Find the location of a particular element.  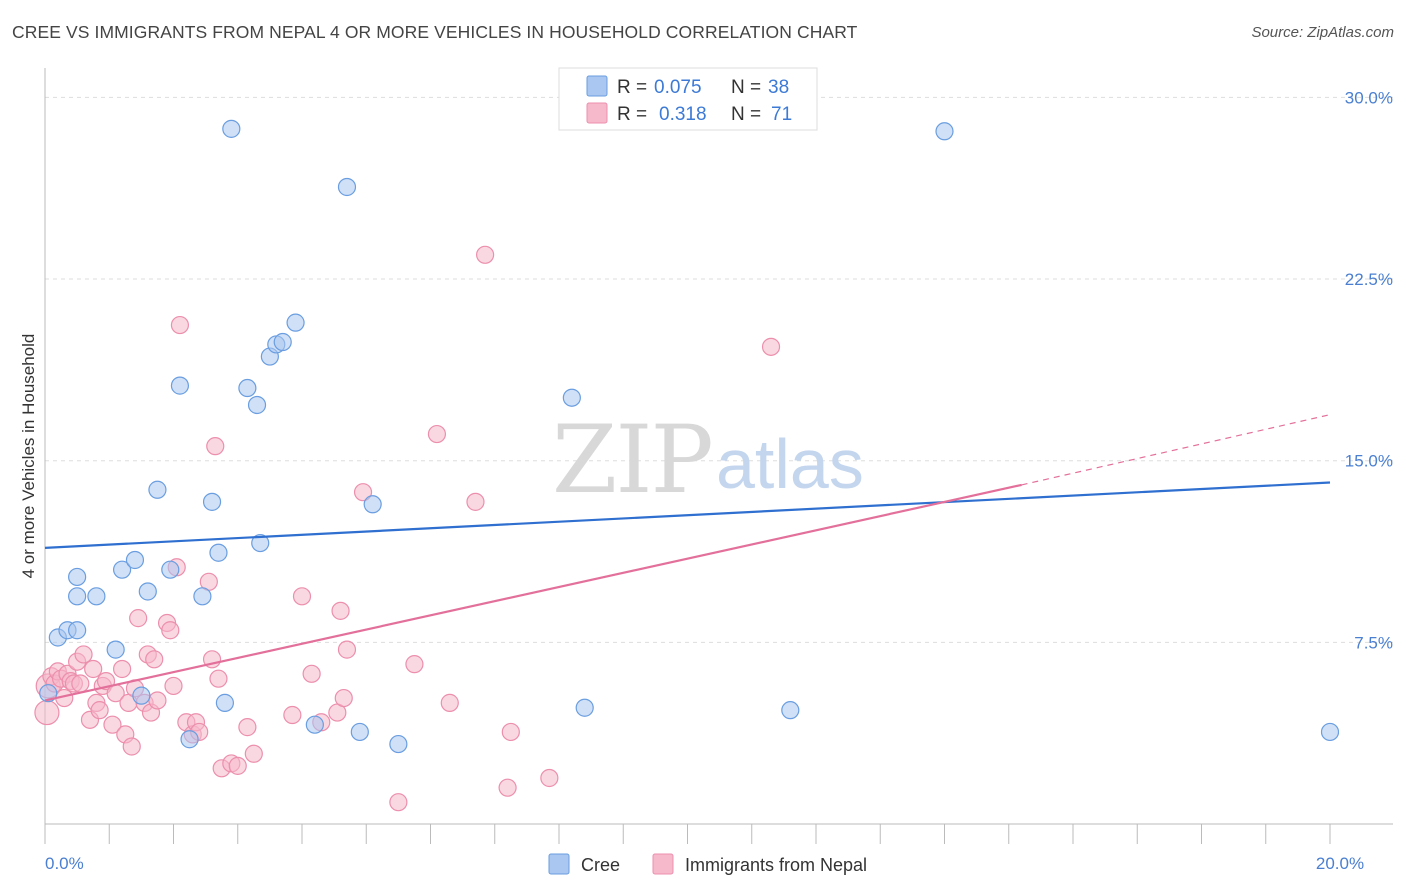

y-axis-label: 4 or more Vehicles in Household is located at coordinates (28, 456).